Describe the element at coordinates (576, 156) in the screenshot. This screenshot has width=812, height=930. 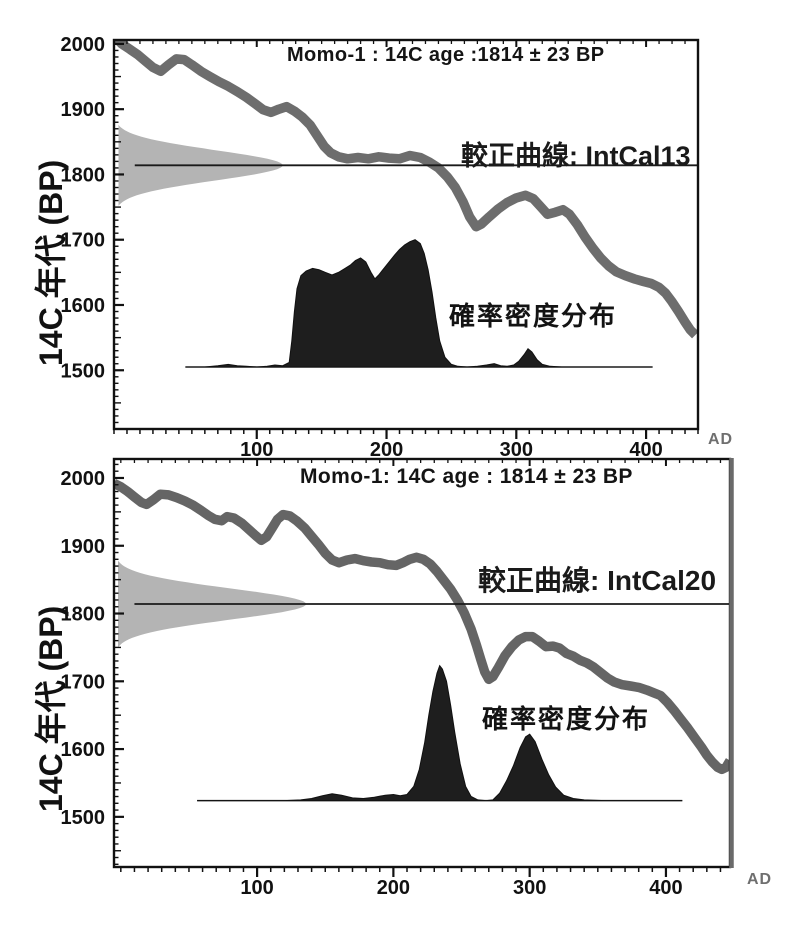
I see `calibration-curve-label-intcal13: 較正曲線: IntCal13` at that location.